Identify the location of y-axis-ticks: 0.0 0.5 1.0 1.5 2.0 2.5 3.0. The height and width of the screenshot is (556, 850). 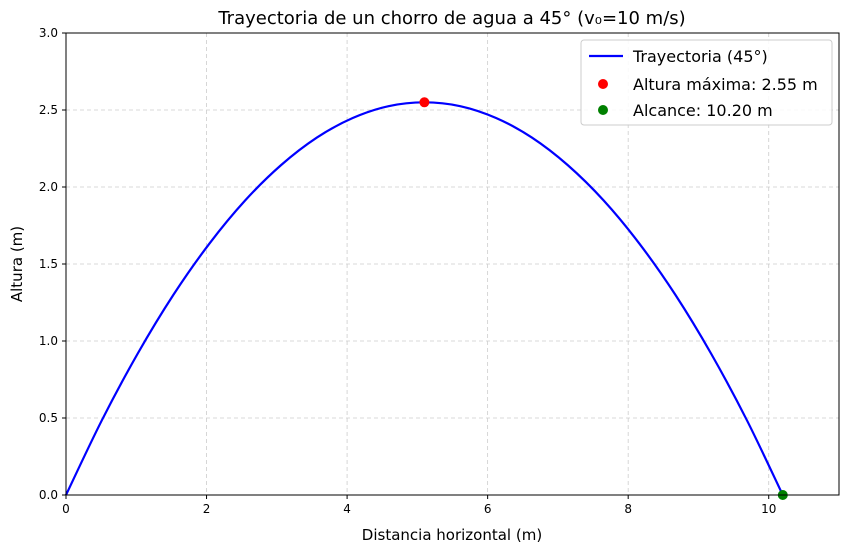
(52, 264).